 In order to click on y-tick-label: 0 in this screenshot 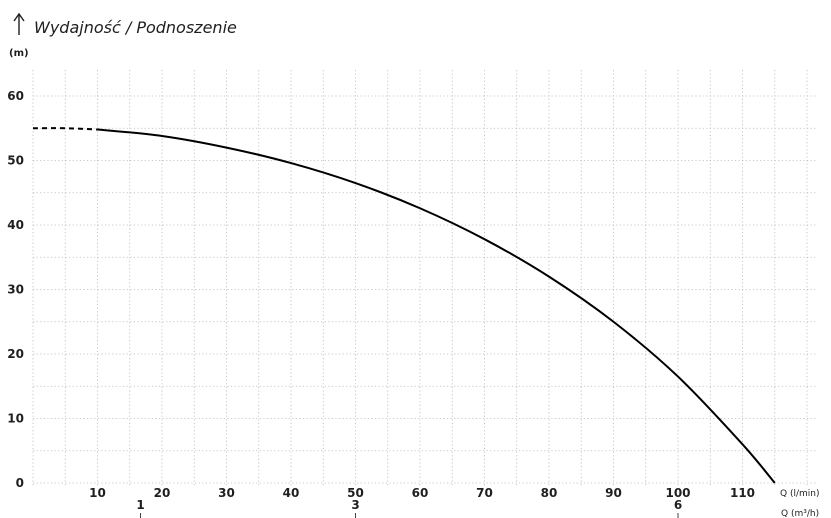, I will do `click(20, 483)`.